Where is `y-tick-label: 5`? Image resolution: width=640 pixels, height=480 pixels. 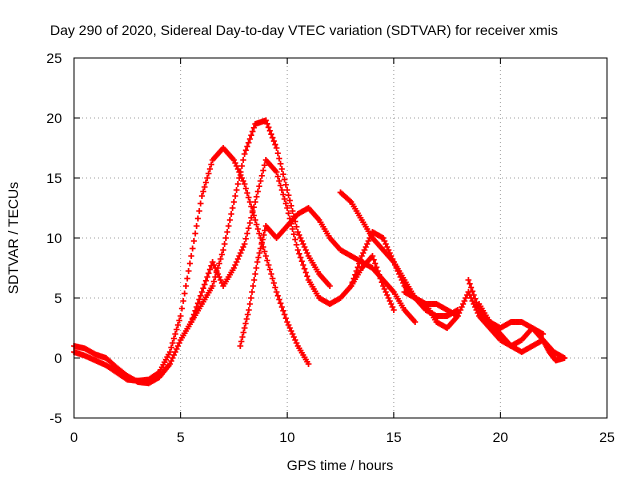 y-tick-label: 5 is located at coordinates (58, 298).